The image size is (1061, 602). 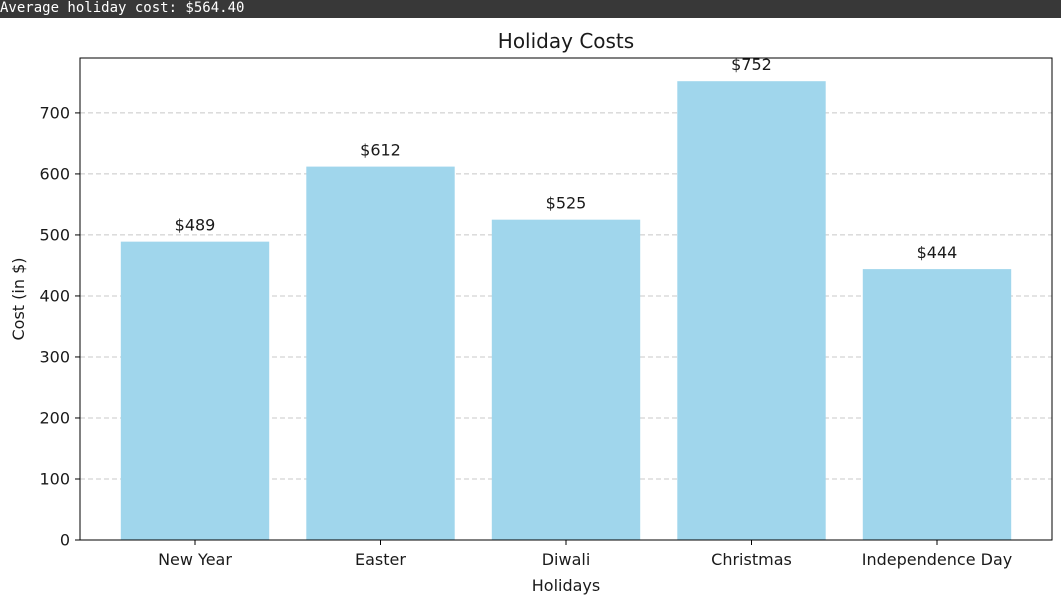 I want to click on chart-title: Holiday Costs, so click(x=566, y=41).